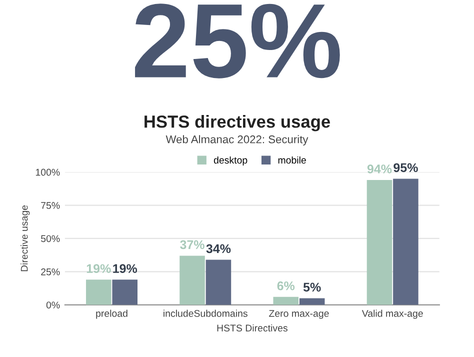  Describe the element at coordinates (379, 169) in the screenshot. I see `data-label: 94%` at that location.